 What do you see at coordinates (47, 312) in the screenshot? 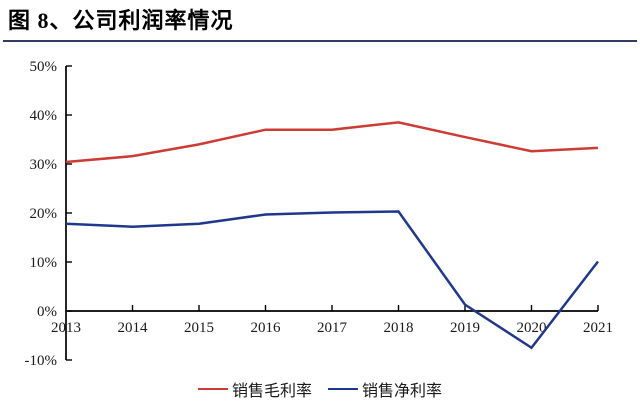
I see `y-tick-label: 0%` at bounding box center [47, 312].